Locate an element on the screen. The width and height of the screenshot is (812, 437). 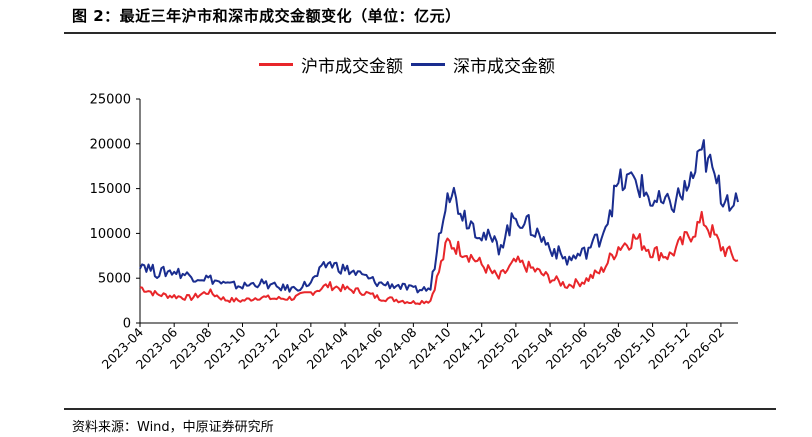
legend-swatch-sz is located at coordinates (428, 64).